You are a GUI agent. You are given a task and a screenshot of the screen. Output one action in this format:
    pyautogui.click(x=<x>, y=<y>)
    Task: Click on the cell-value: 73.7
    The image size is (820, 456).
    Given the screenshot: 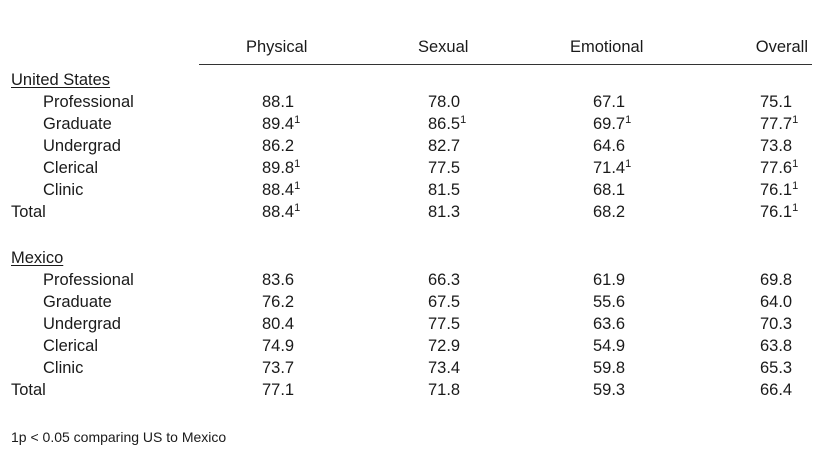 What is the action you would take?
    pyautogui.click(x=278, y=368)
    